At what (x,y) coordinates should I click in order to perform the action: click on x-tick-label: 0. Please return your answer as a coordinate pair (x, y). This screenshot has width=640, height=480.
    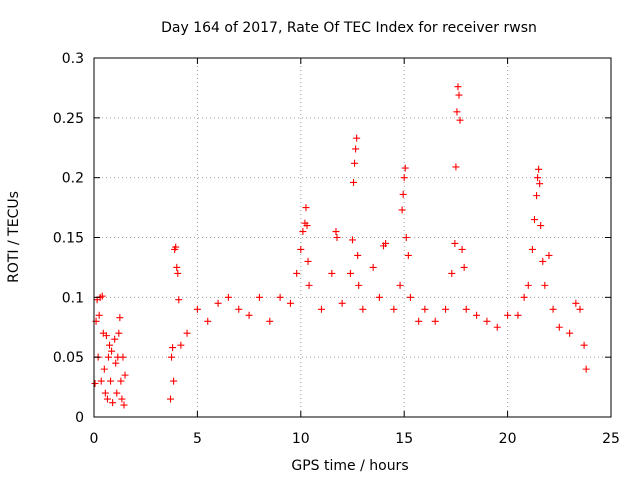
    Looking at the image, I should click on (94, 439).